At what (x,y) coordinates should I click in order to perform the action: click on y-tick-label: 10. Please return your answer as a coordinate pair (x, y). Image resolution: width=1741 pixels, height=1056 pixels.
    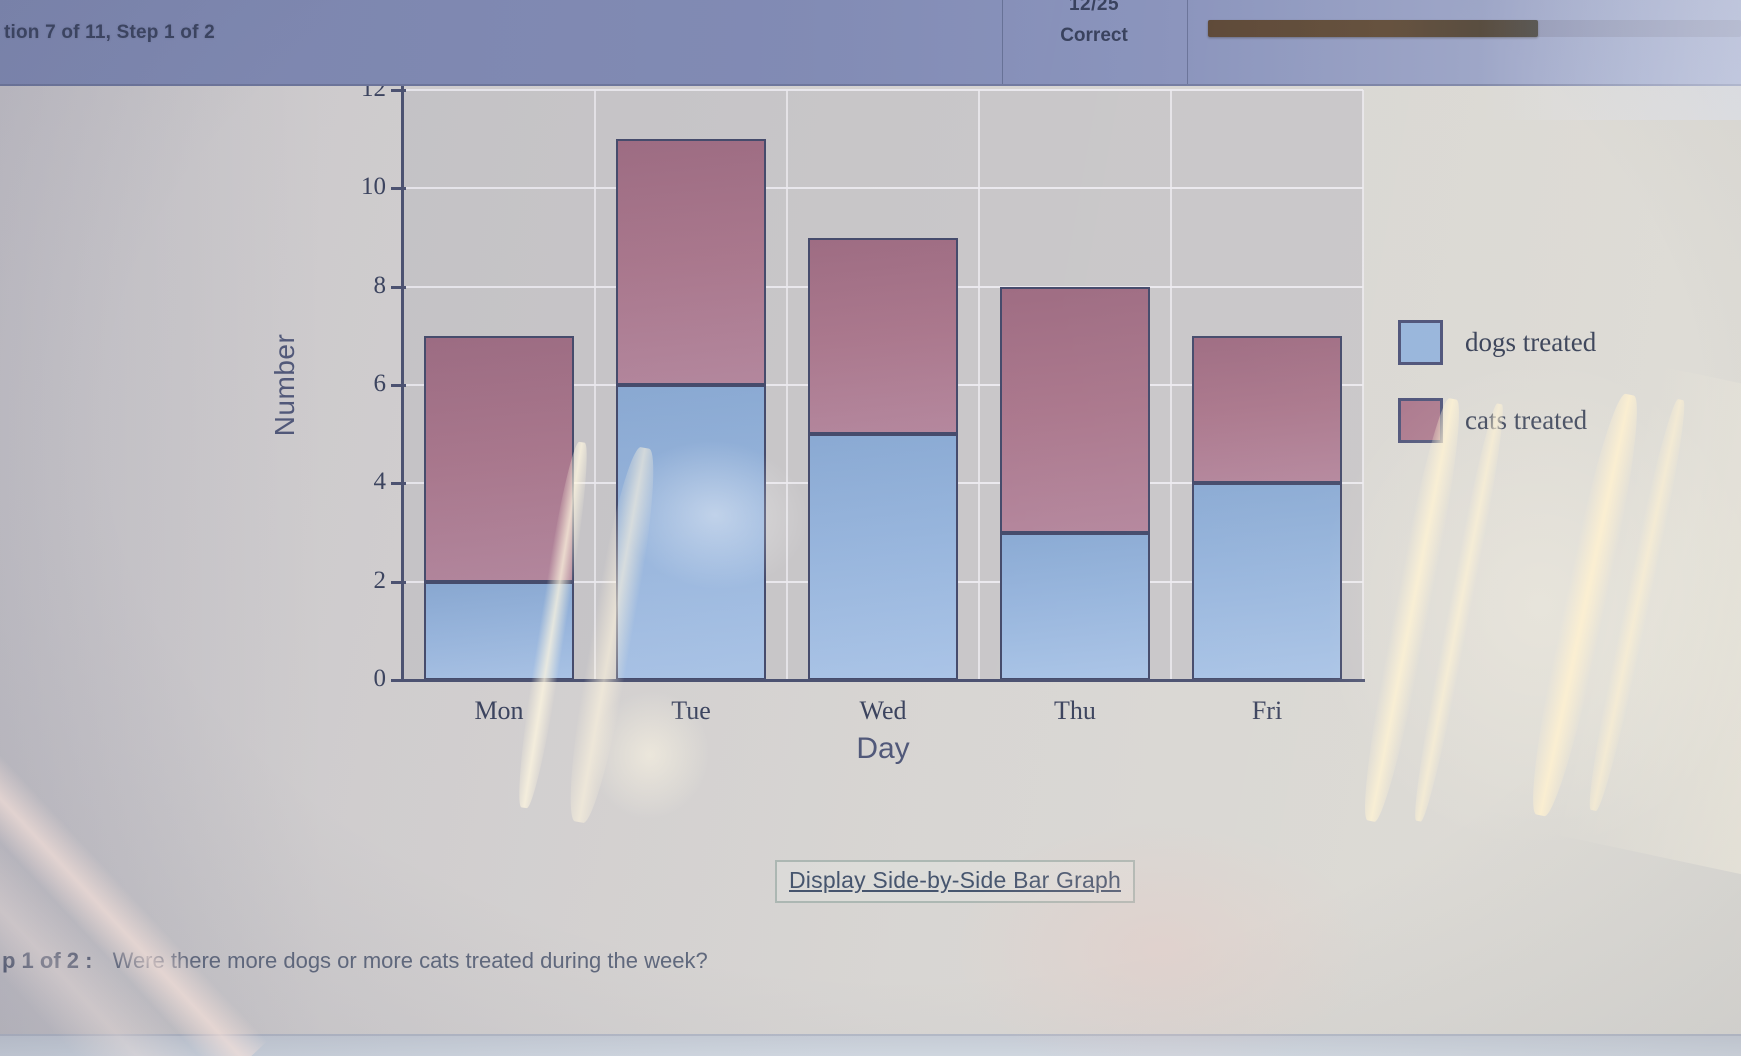
    Looking at the image, I should click on (373, 187).